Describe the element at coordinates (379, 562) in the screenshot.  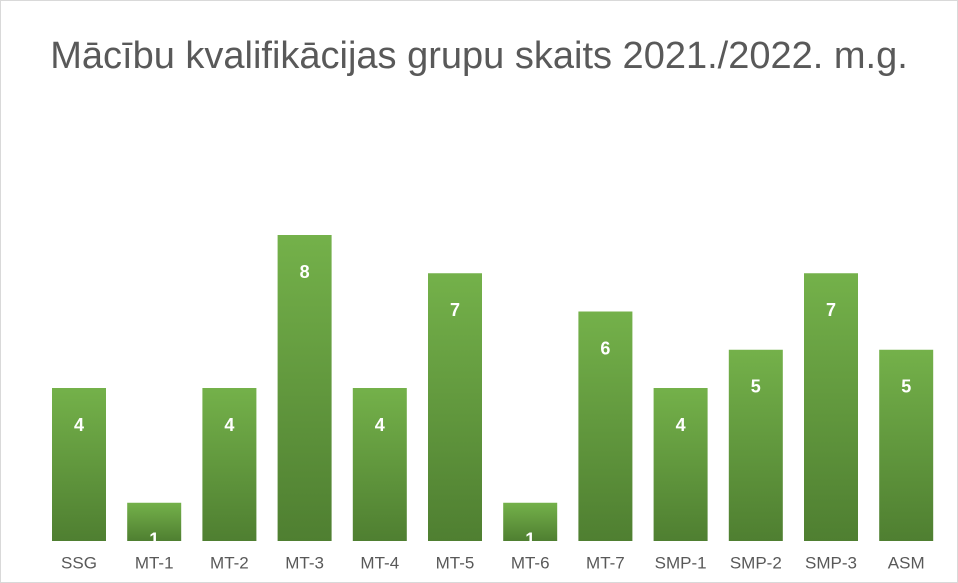
I see `x-tick-label: MT-4` at that location.